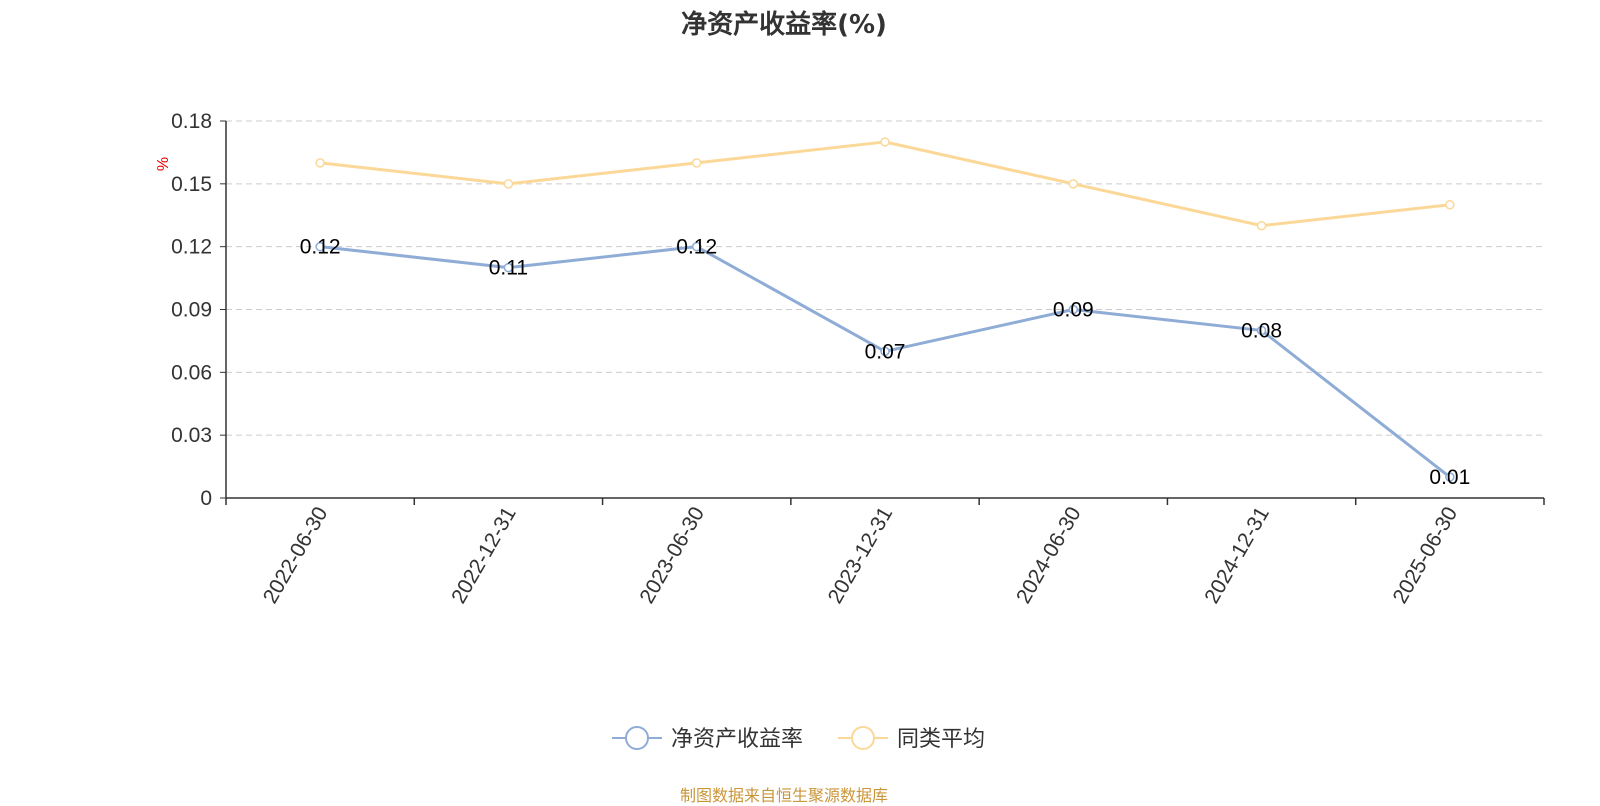 This screenshot has height=806, width=1600. Describe the element at coordinates (191, 121) in the screenshot. I see `y-tick-label: 0.18` at that location.